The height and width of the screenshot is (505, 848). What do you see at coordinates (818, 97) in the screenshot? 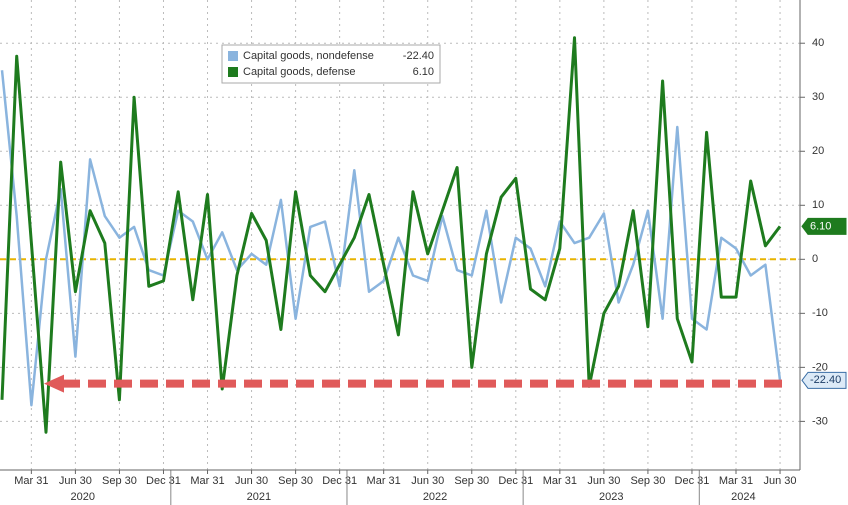
I see `y-tick-label: 30` at bounding box center [818, 97].